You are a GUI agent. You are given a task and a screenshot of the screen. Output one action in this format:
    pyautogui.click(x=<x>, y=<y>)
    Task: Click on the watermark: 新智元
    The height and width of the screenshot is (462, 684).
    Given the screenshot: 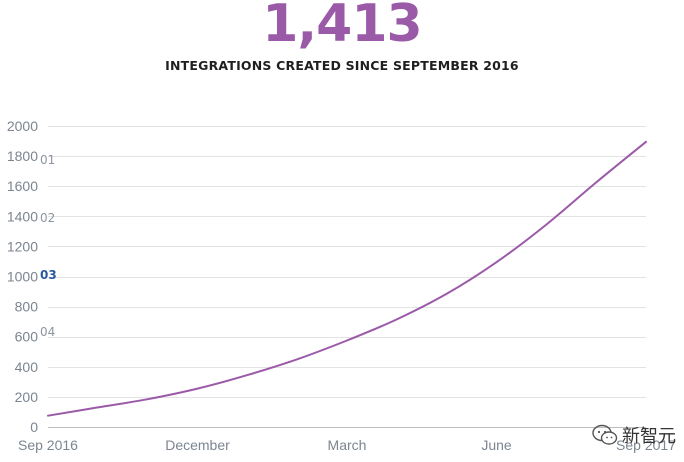 What is the action you would take?
    pyautogui.click(x=634, y=435)
    